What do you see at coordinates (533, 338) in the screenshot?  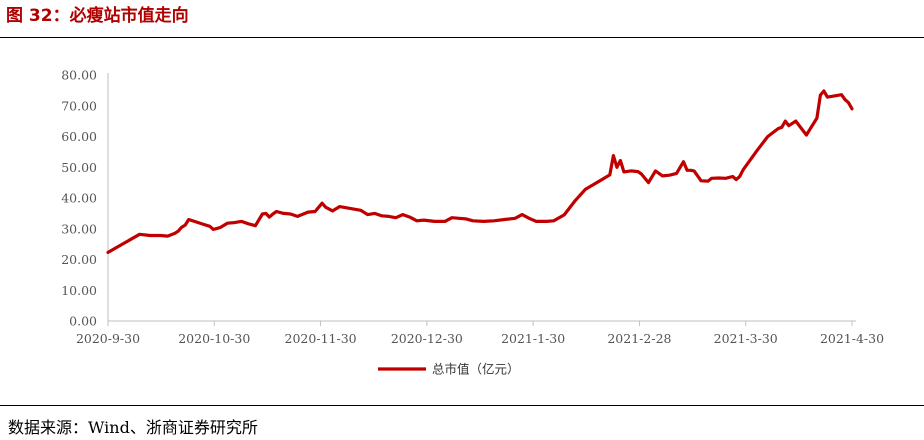 I see `x-tick-label: 2021-1-30` at bounding box center [533, 338].